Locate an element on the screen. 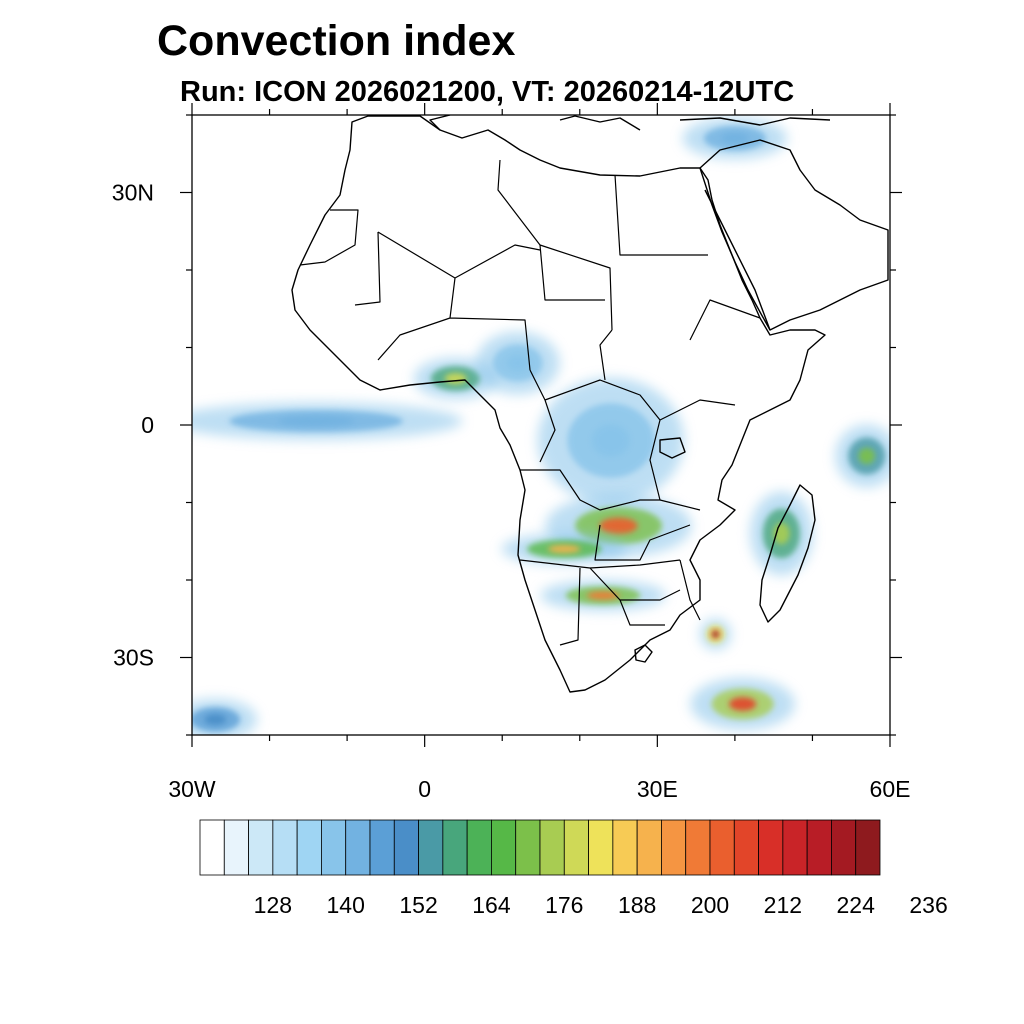  madagascar-coastline is located at coordinates (787, 553).